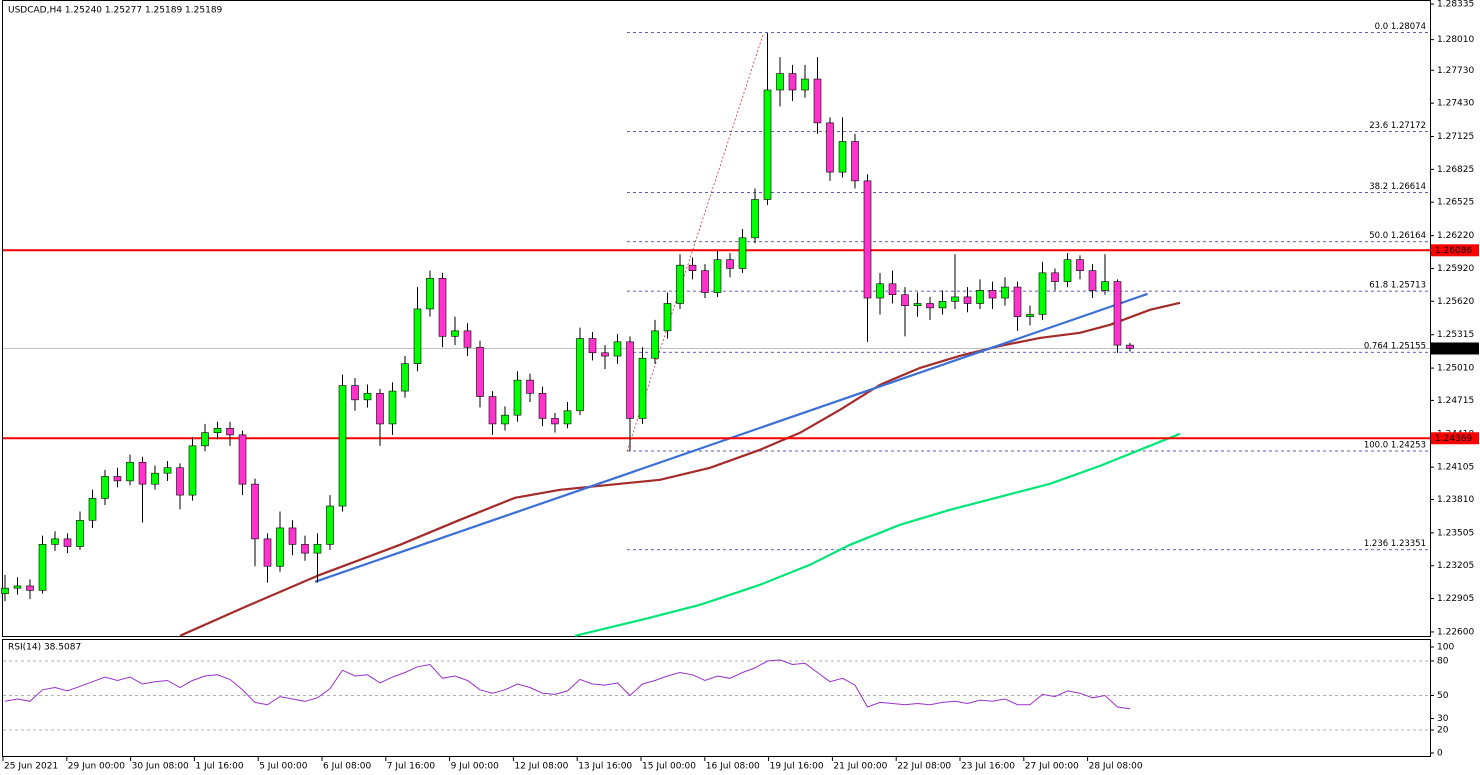 The width and height of the screenshot is (1480, 775). Describe the element at coordinates (1455, 104) in the screenshot. I see `y-tick-label: 1.27430` at that location.